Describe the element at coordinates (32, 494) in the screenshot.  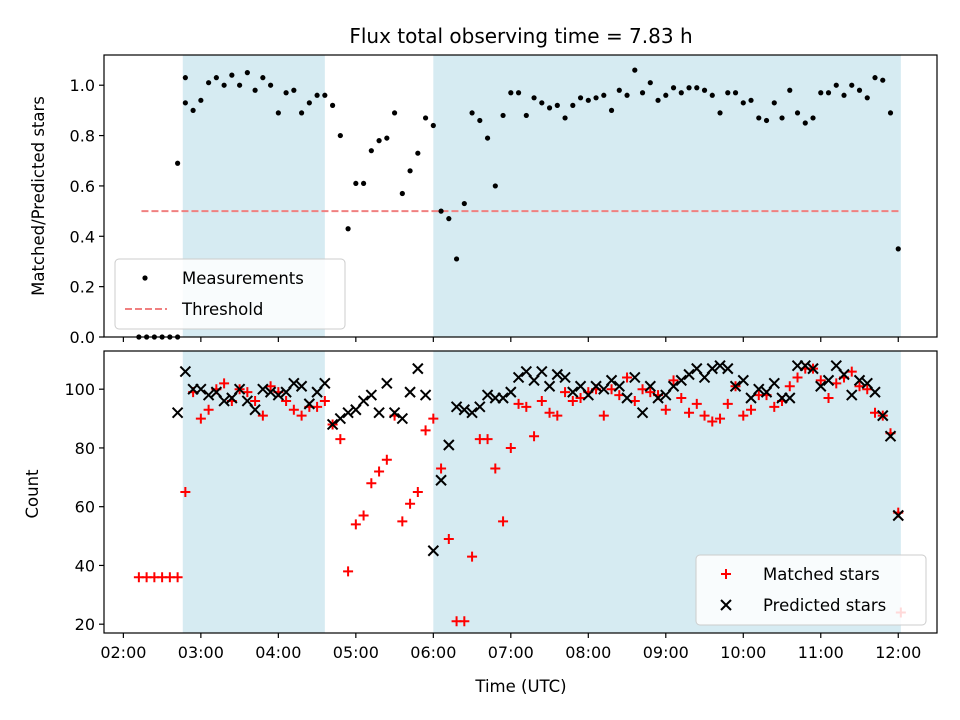
I see `count-y-axis-label: Count` at that location.